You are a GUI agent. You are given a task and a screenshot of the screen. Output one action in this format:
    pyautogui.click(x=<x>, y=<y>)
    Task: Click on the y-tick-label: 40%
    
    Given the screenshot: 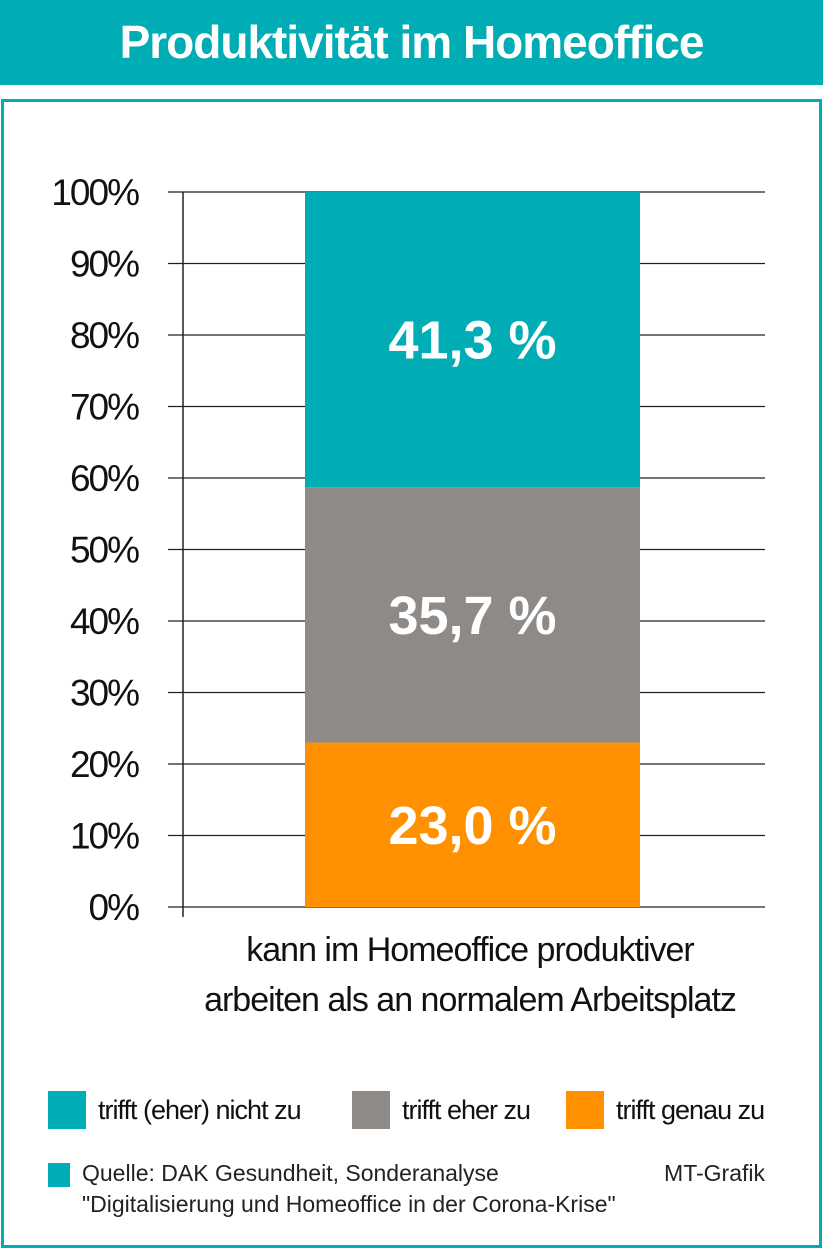 What is the action you would take?
    pyautogui.click(x=104, y=621)
    